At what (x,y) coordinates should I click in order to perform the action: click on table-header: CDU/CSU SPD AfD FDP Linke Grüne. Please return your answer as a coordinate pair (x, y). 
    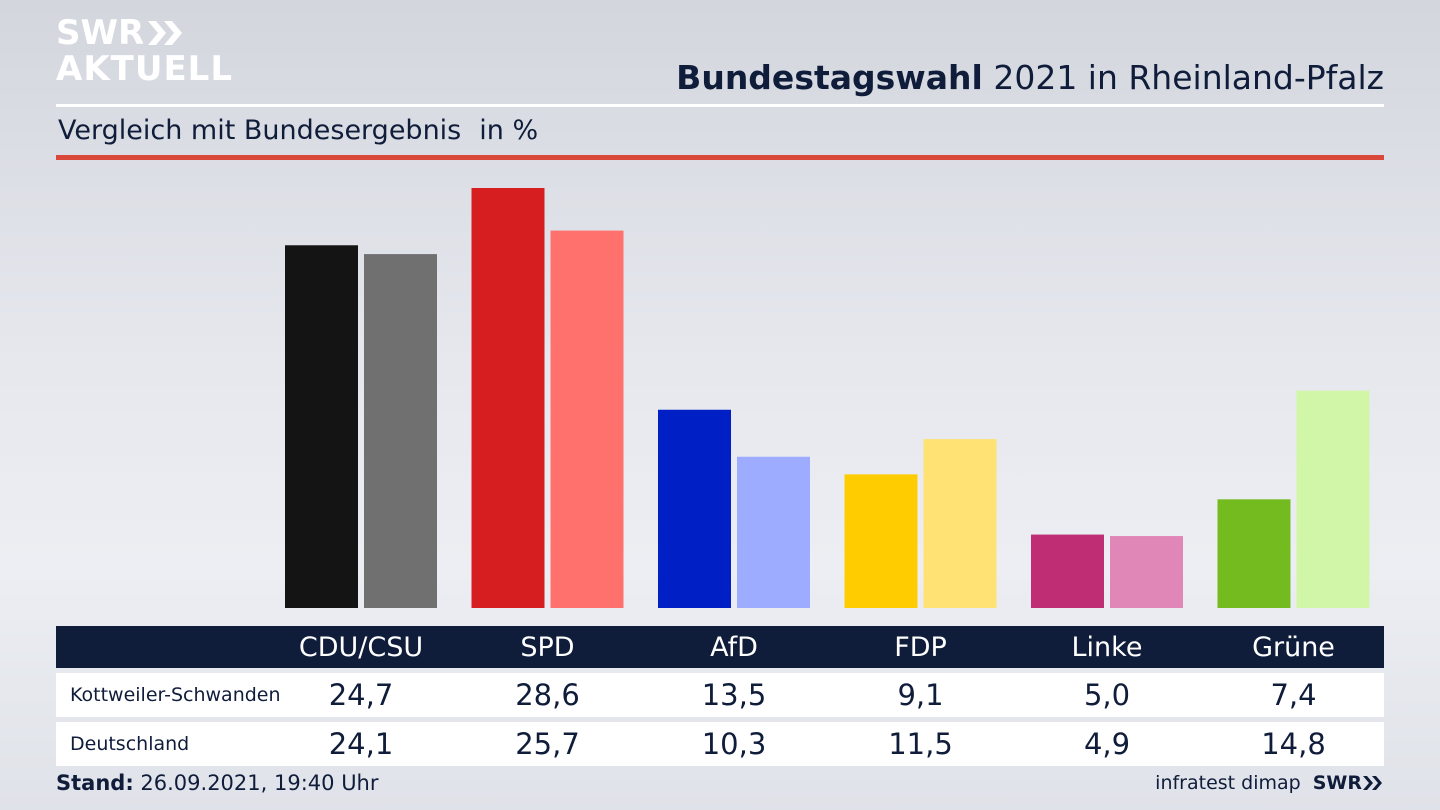
    Looking at the image, I should click on (720, 647).